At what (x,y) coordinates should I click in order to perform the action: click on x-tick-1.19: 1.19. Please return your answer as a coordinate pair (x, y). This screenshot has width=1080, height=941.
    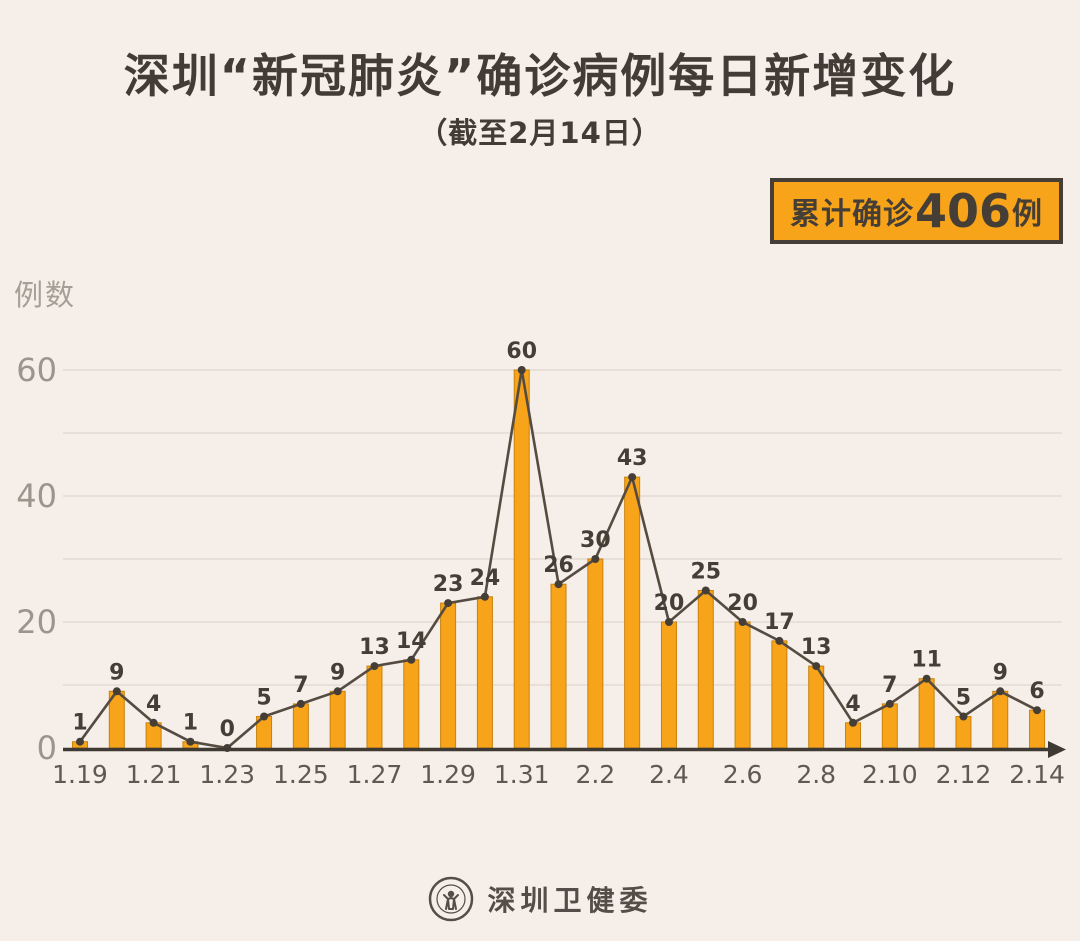
    Looking at the image, I should click on (80, 774).